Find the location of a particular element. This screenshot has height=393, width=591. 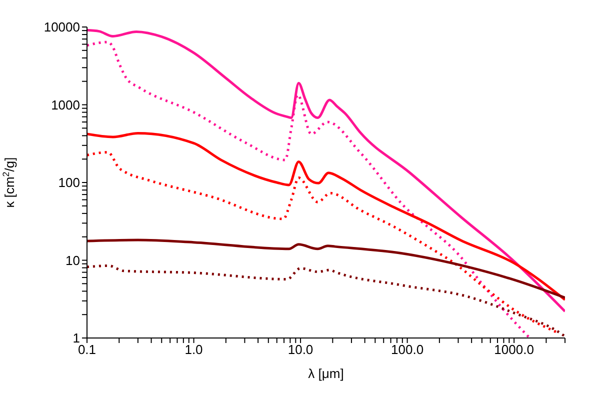

x-tick-label: 100.0 is located at coordinates (407, 350).